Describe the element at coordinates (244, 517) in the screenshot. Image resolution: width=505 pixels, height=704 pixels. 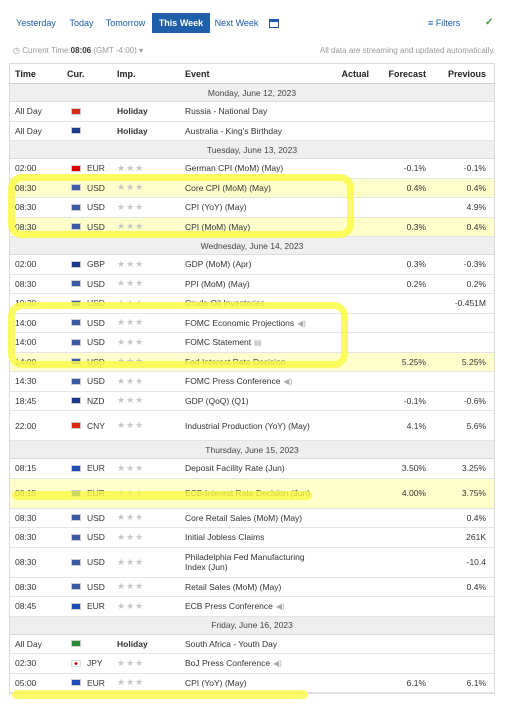
I see `event-name: Core Retail Sales (MoM) (May)` at that location.